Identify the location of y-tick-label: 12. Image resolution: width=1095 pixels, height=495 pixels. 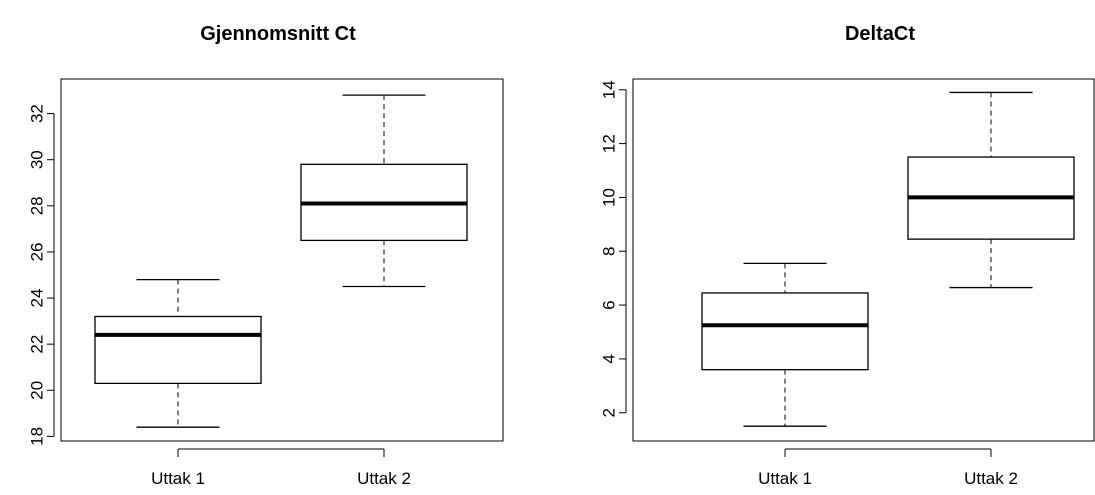
(608, 143).